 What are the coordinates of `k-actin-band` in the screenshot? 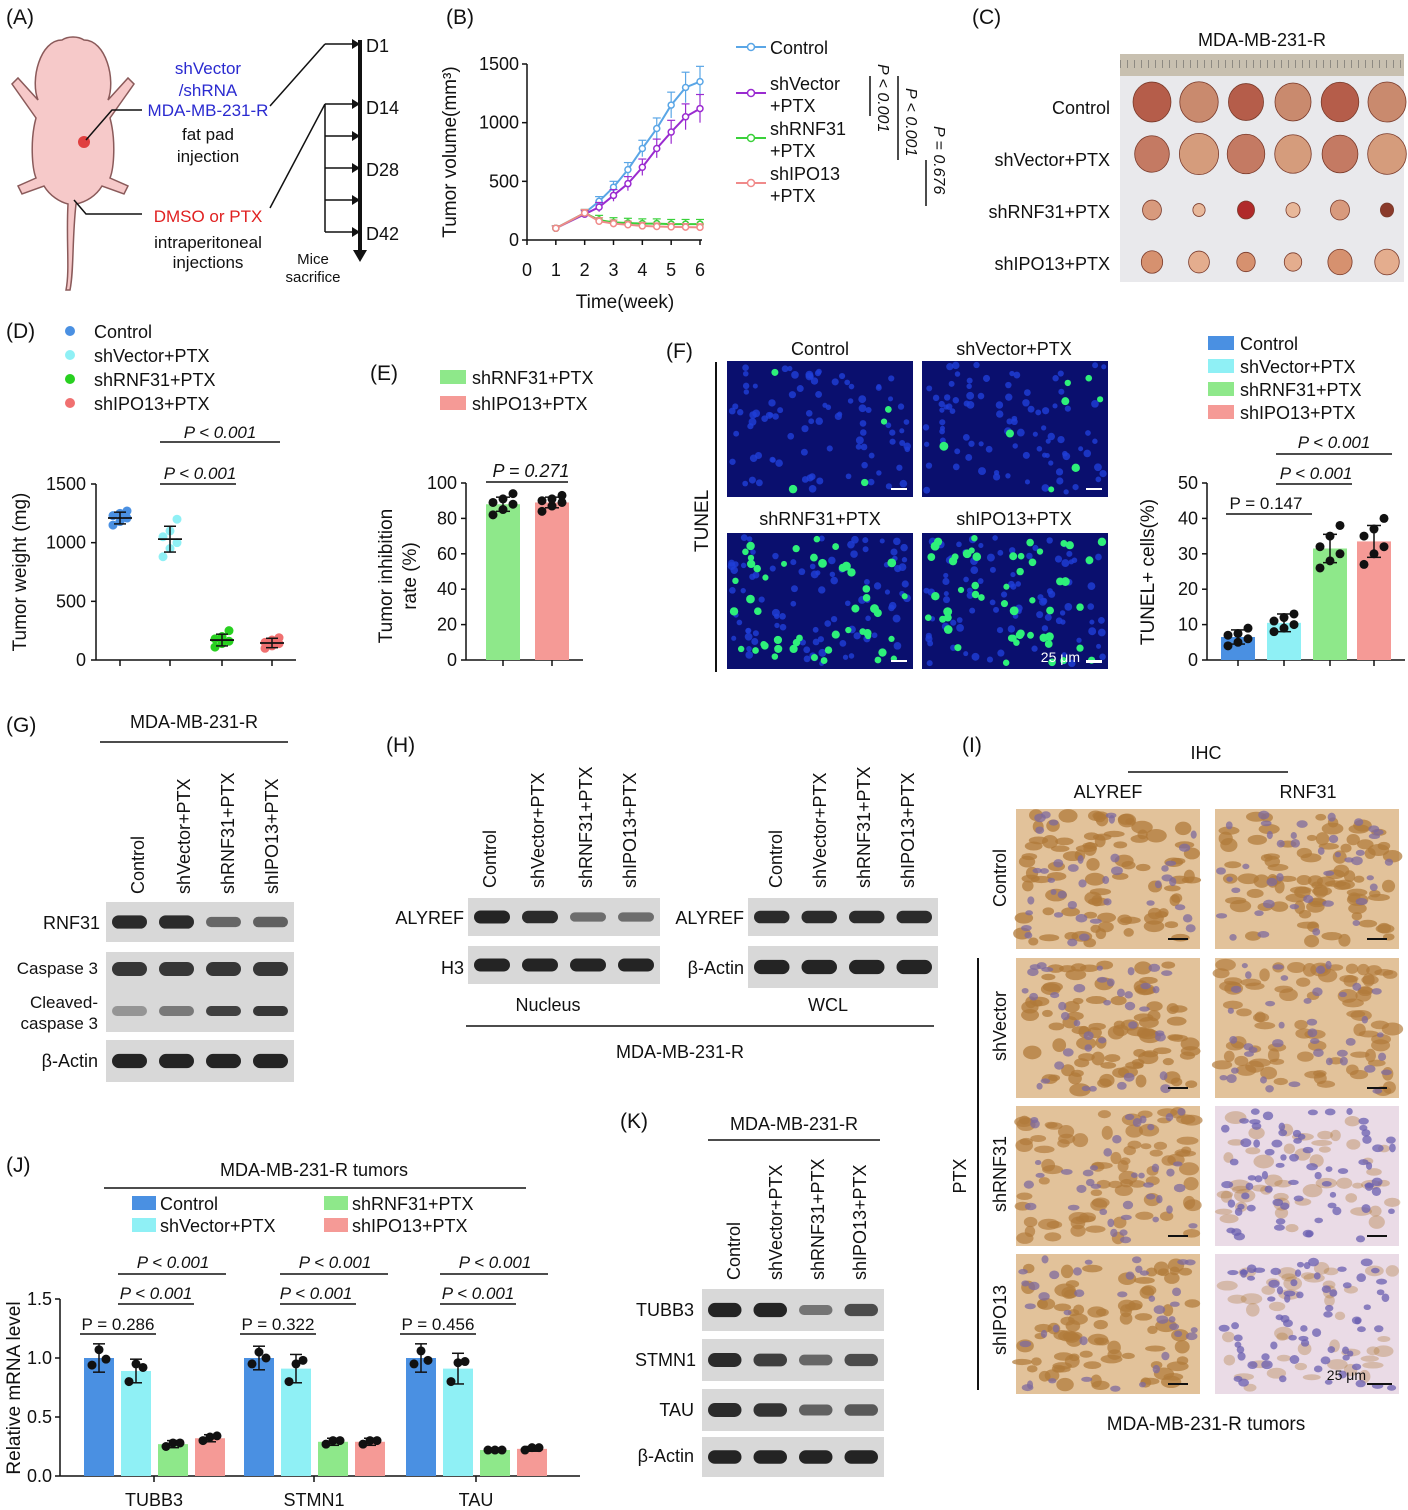 It's located at (861, 1457).